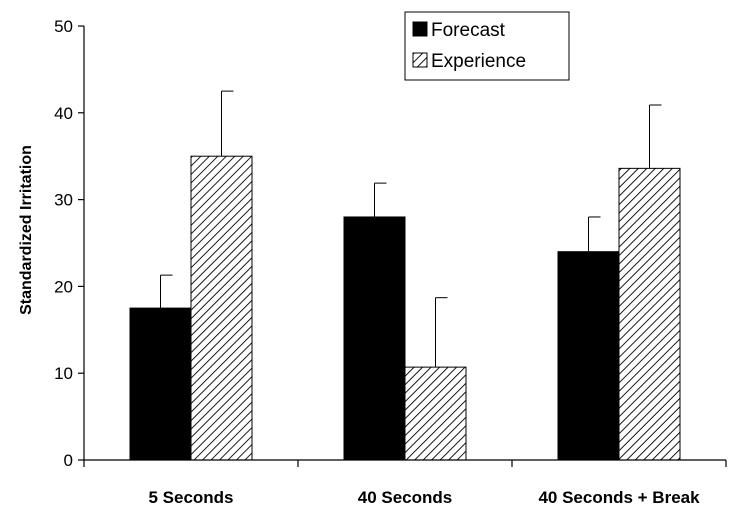 The height and width of the screenshot is (513, 734). Describe the element at coordinates (63, 113) in the screenshot. I see `y-tick-label: 40` at that location.